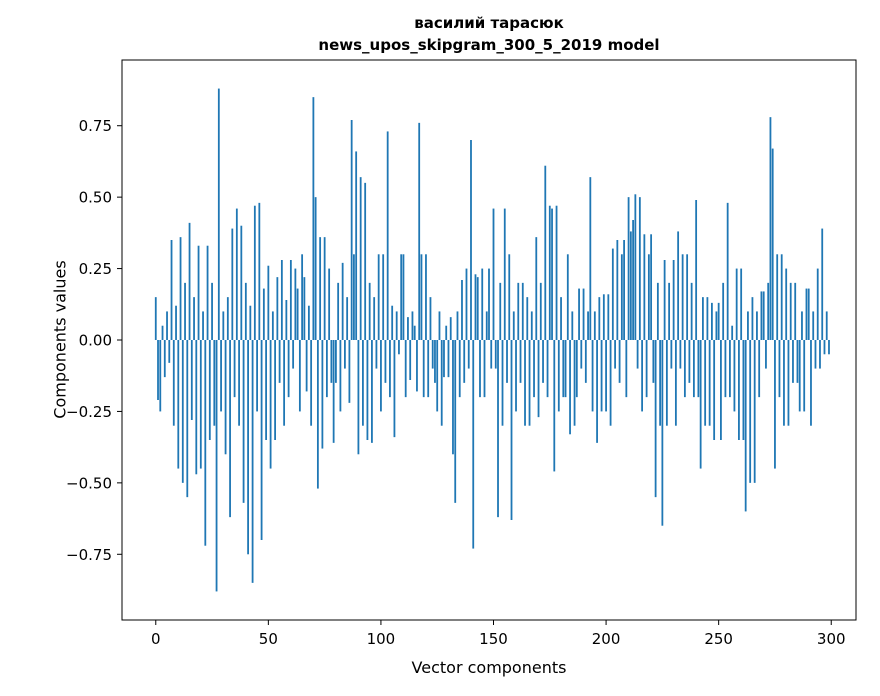  Describe the element at coordinates (89, 555) in the screenshot. I see `y-tick-label: −0.75` at that location.